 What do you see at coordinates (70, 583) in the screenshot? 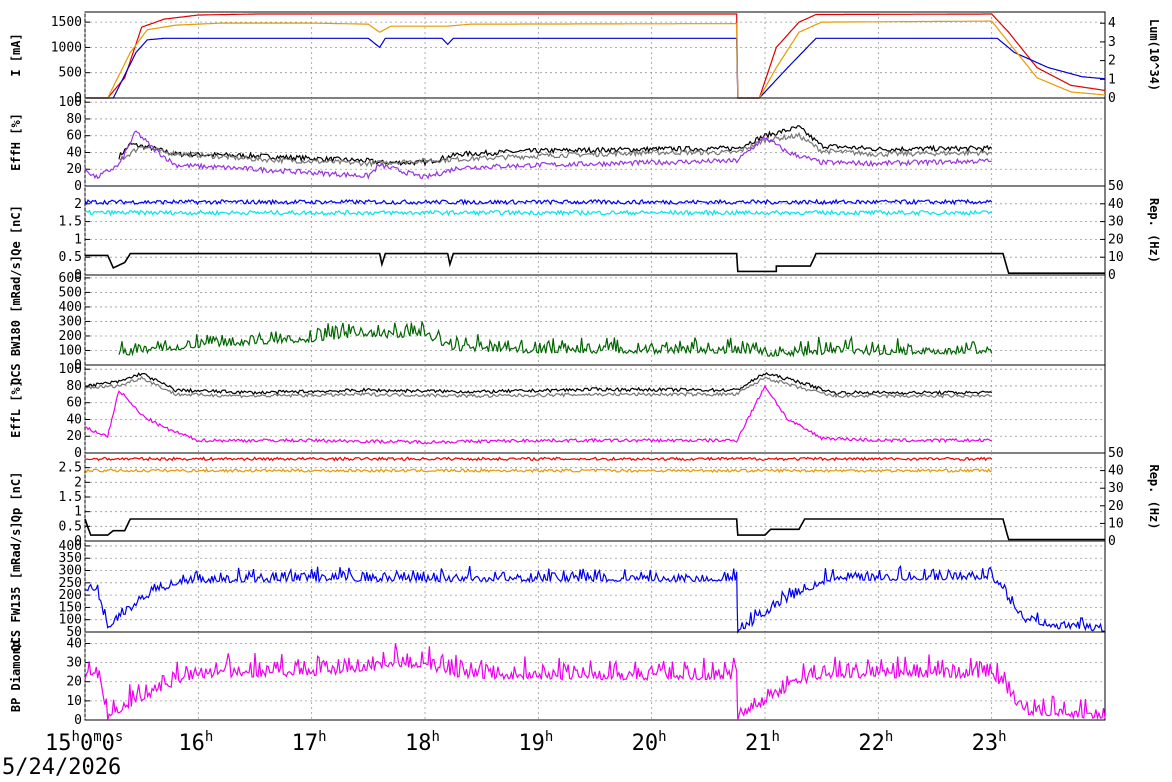
I see `y-tick-label: 250` at bounding box center [70, 583].